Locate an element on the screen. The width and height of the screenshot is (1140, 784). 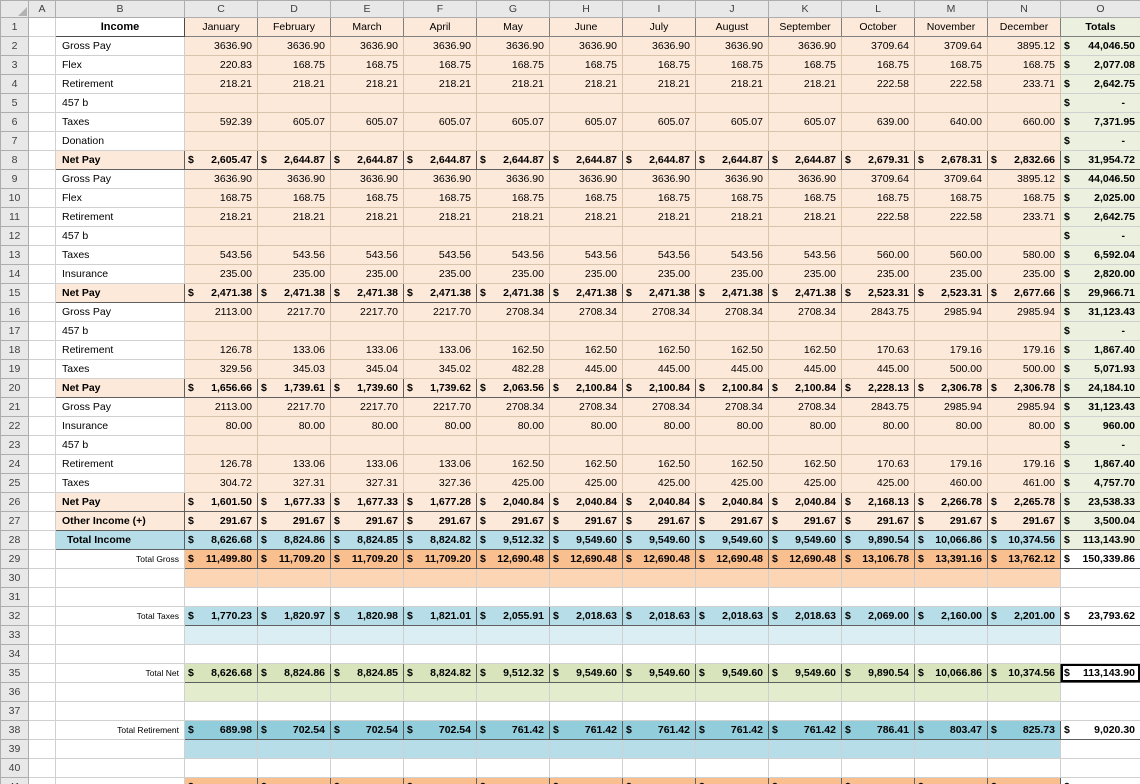
cell-N37 is located at coordinates (1024, 711).